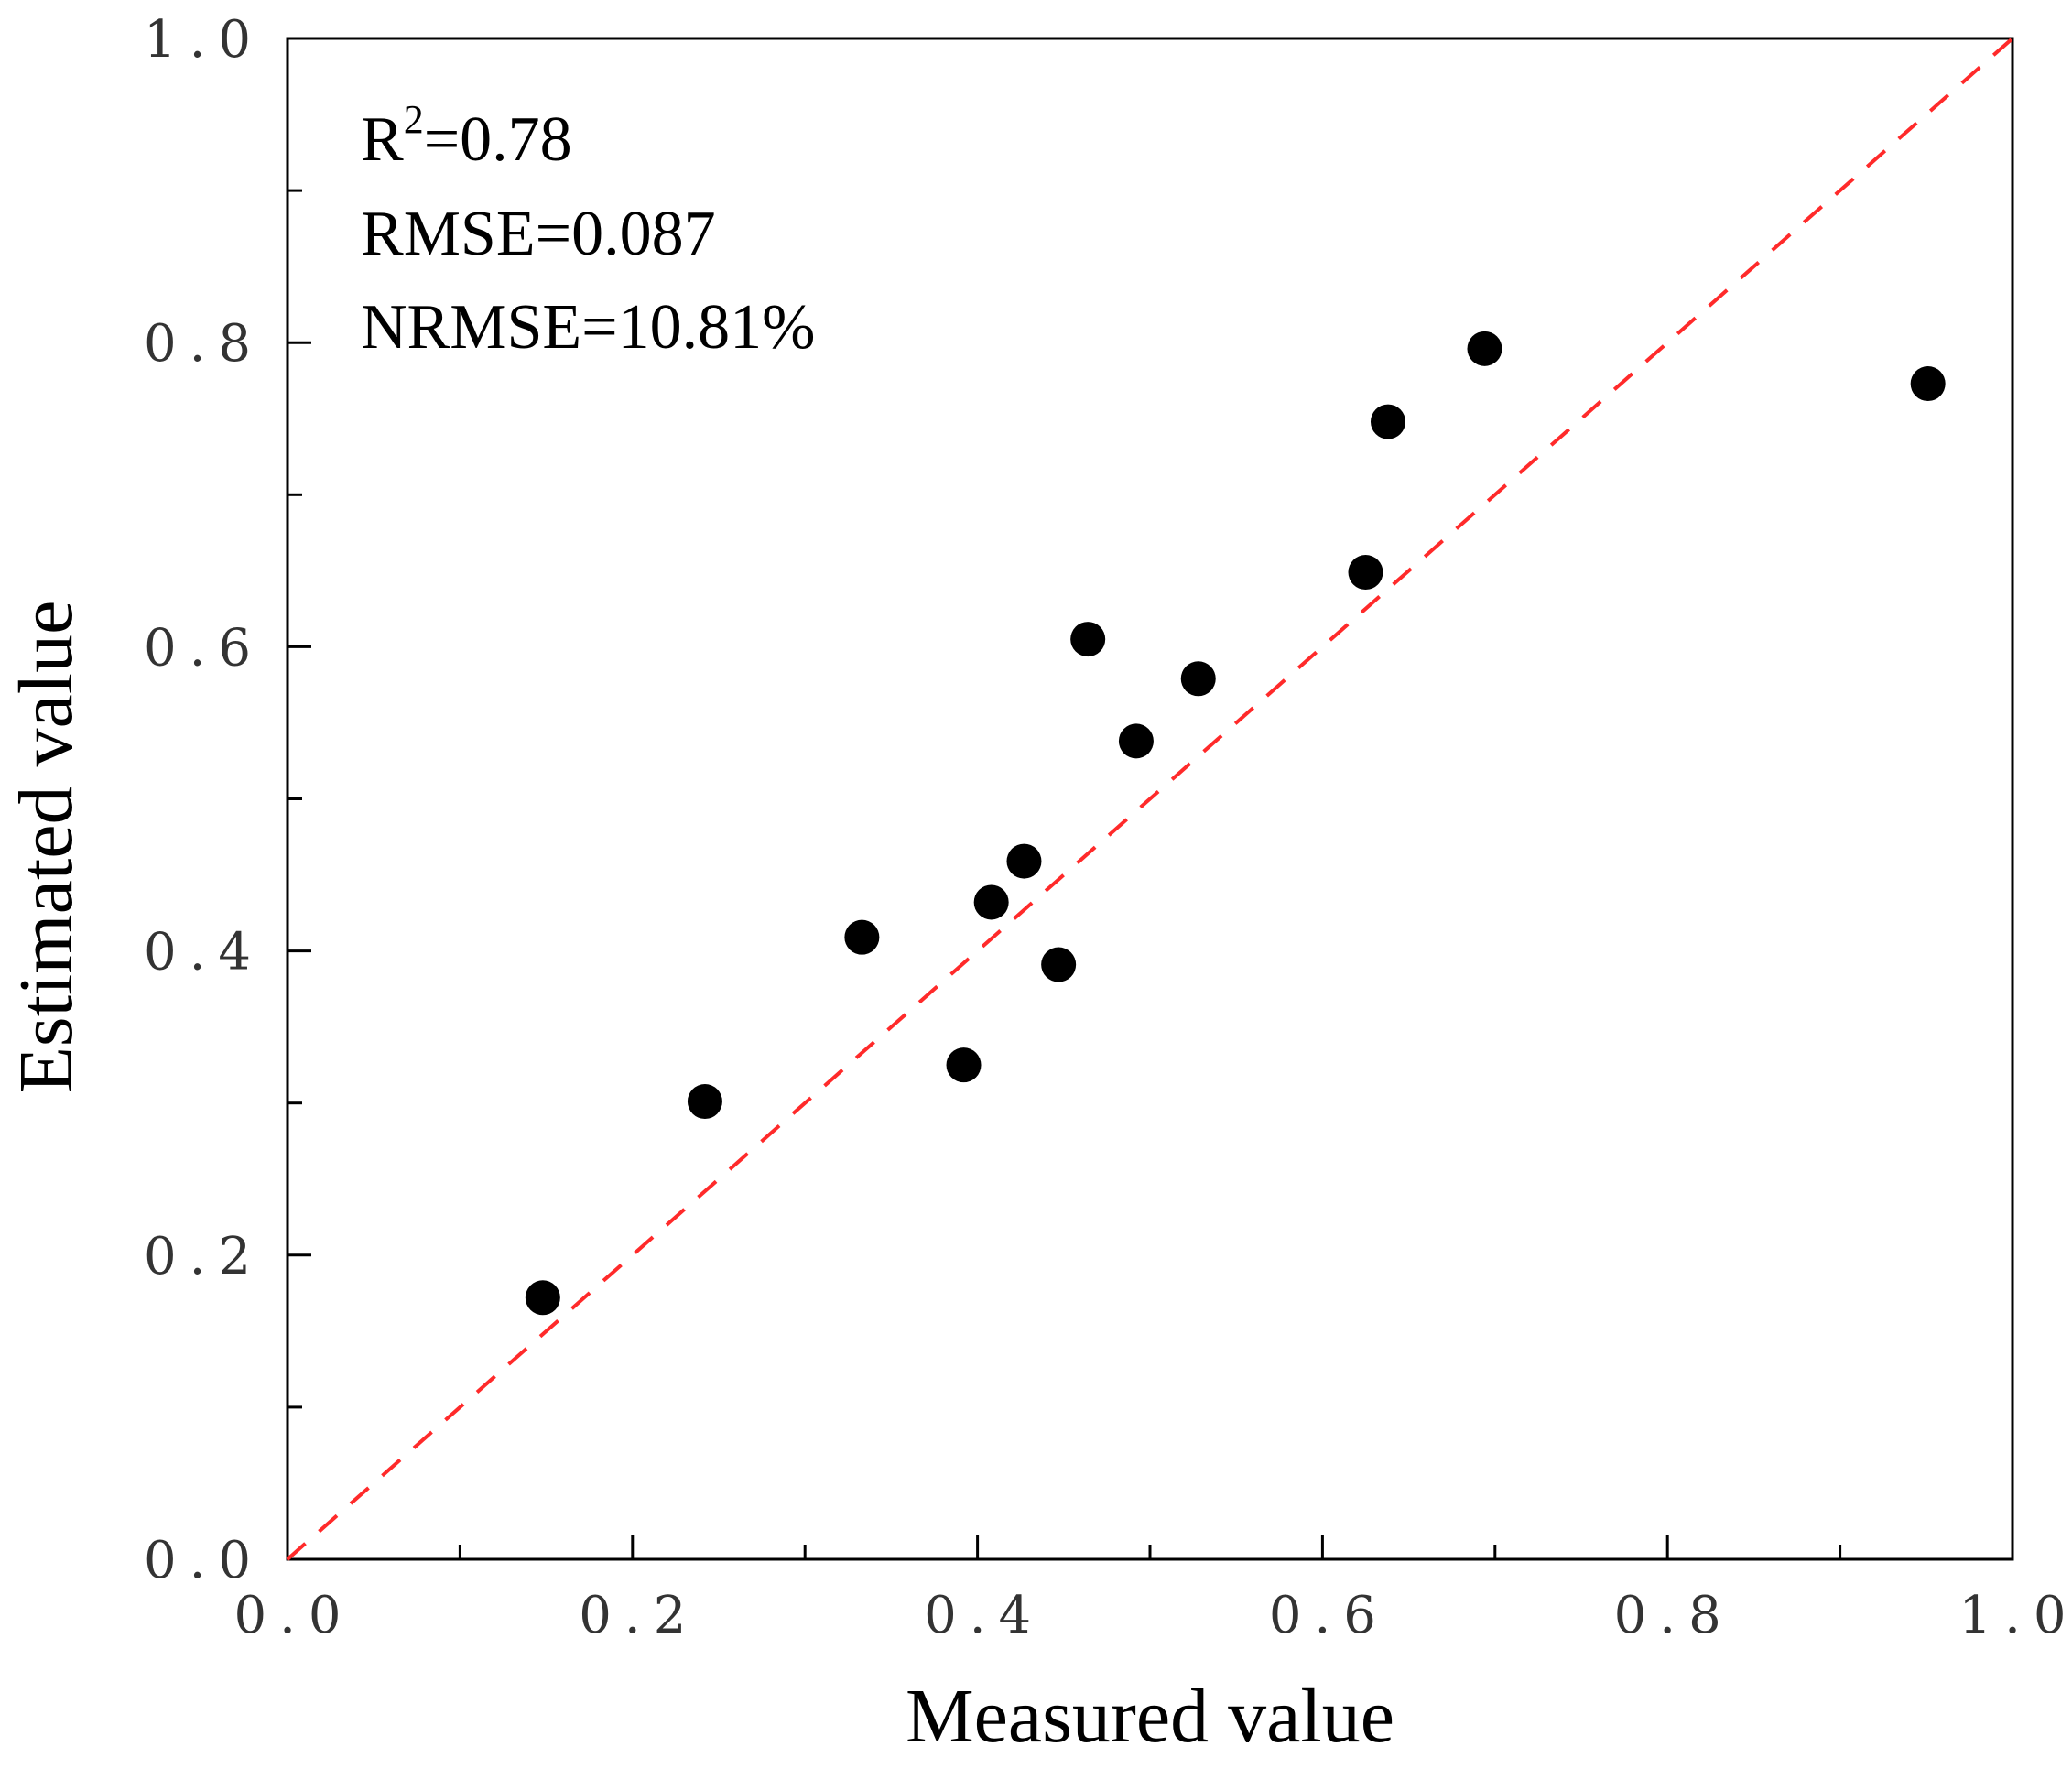  Describe the element at coordinates (1150, 1547) in the screenshot. I see `x-axis-ticks` at that location.